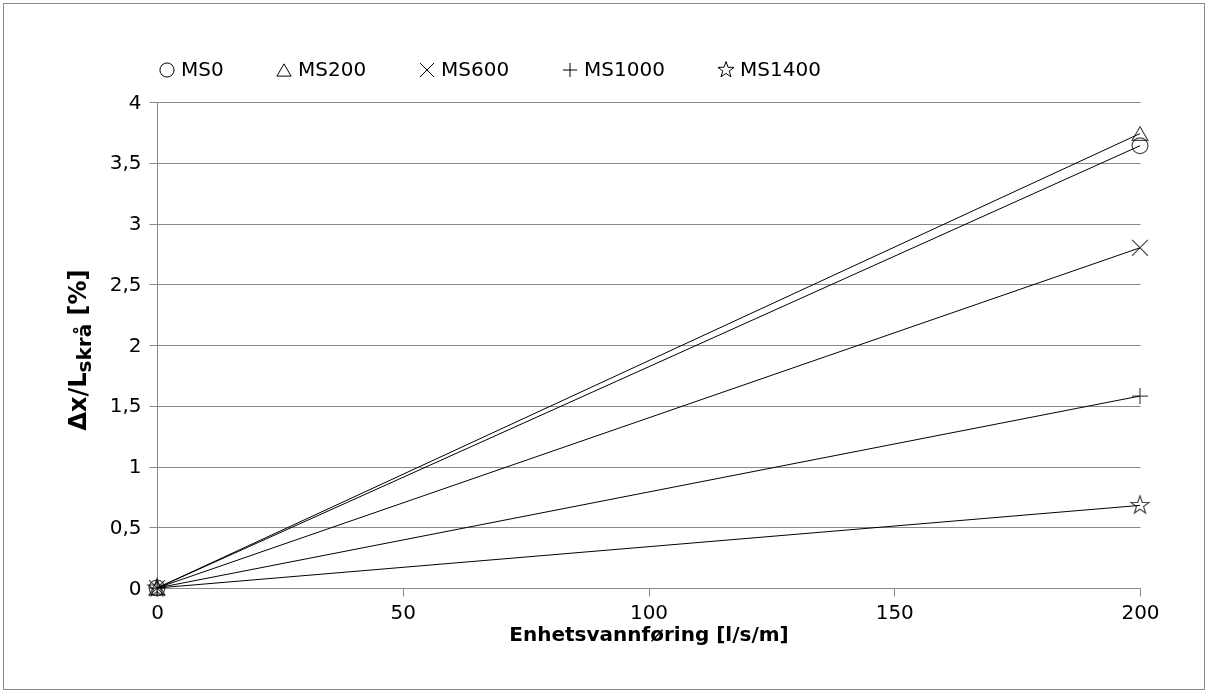  I want to click on y-tick-label: 3, so click(135, 223).